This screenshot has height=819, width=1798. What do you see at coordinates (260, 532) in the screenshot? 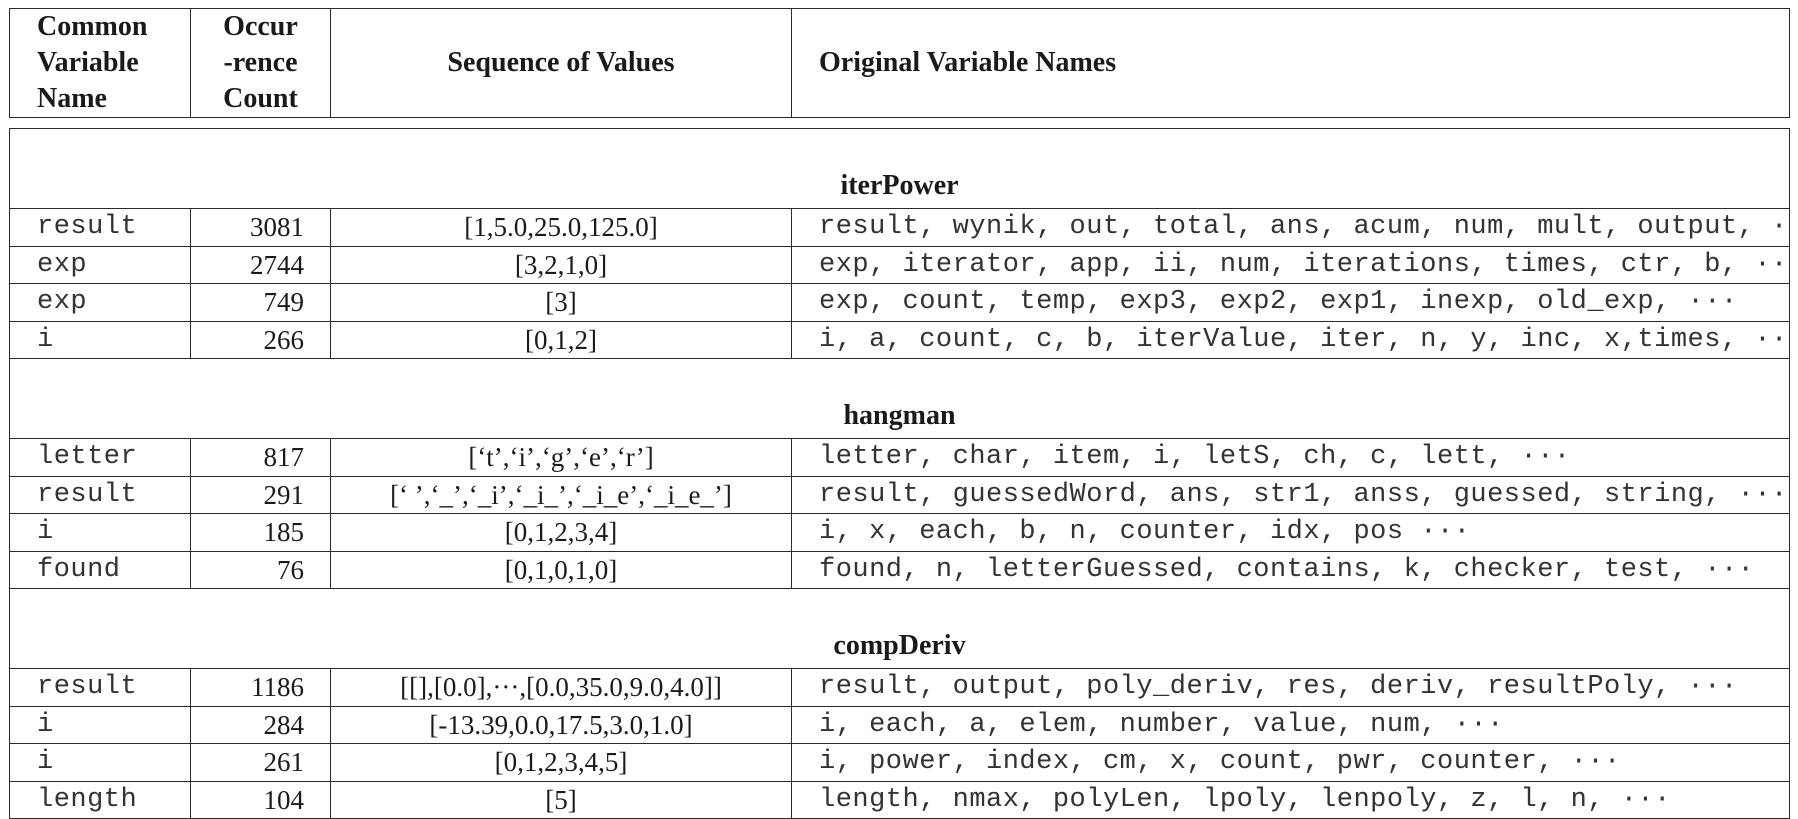
I see `occurrence-count-cell: 185` at bounding box center [260, 532].